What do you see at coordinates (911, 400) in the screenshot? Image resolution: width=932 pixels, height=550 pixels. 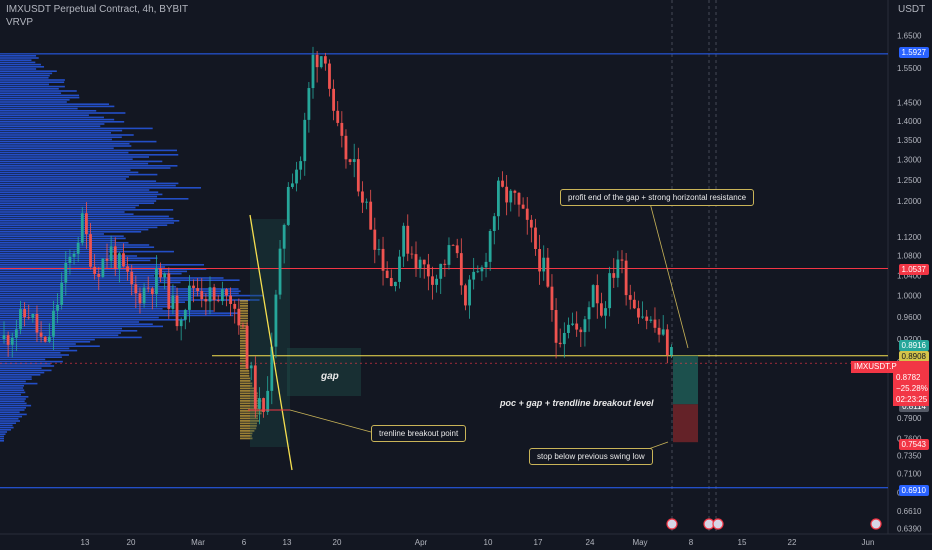 I see `current-countdown: 02:23:25` at bounding box center [911, 400].